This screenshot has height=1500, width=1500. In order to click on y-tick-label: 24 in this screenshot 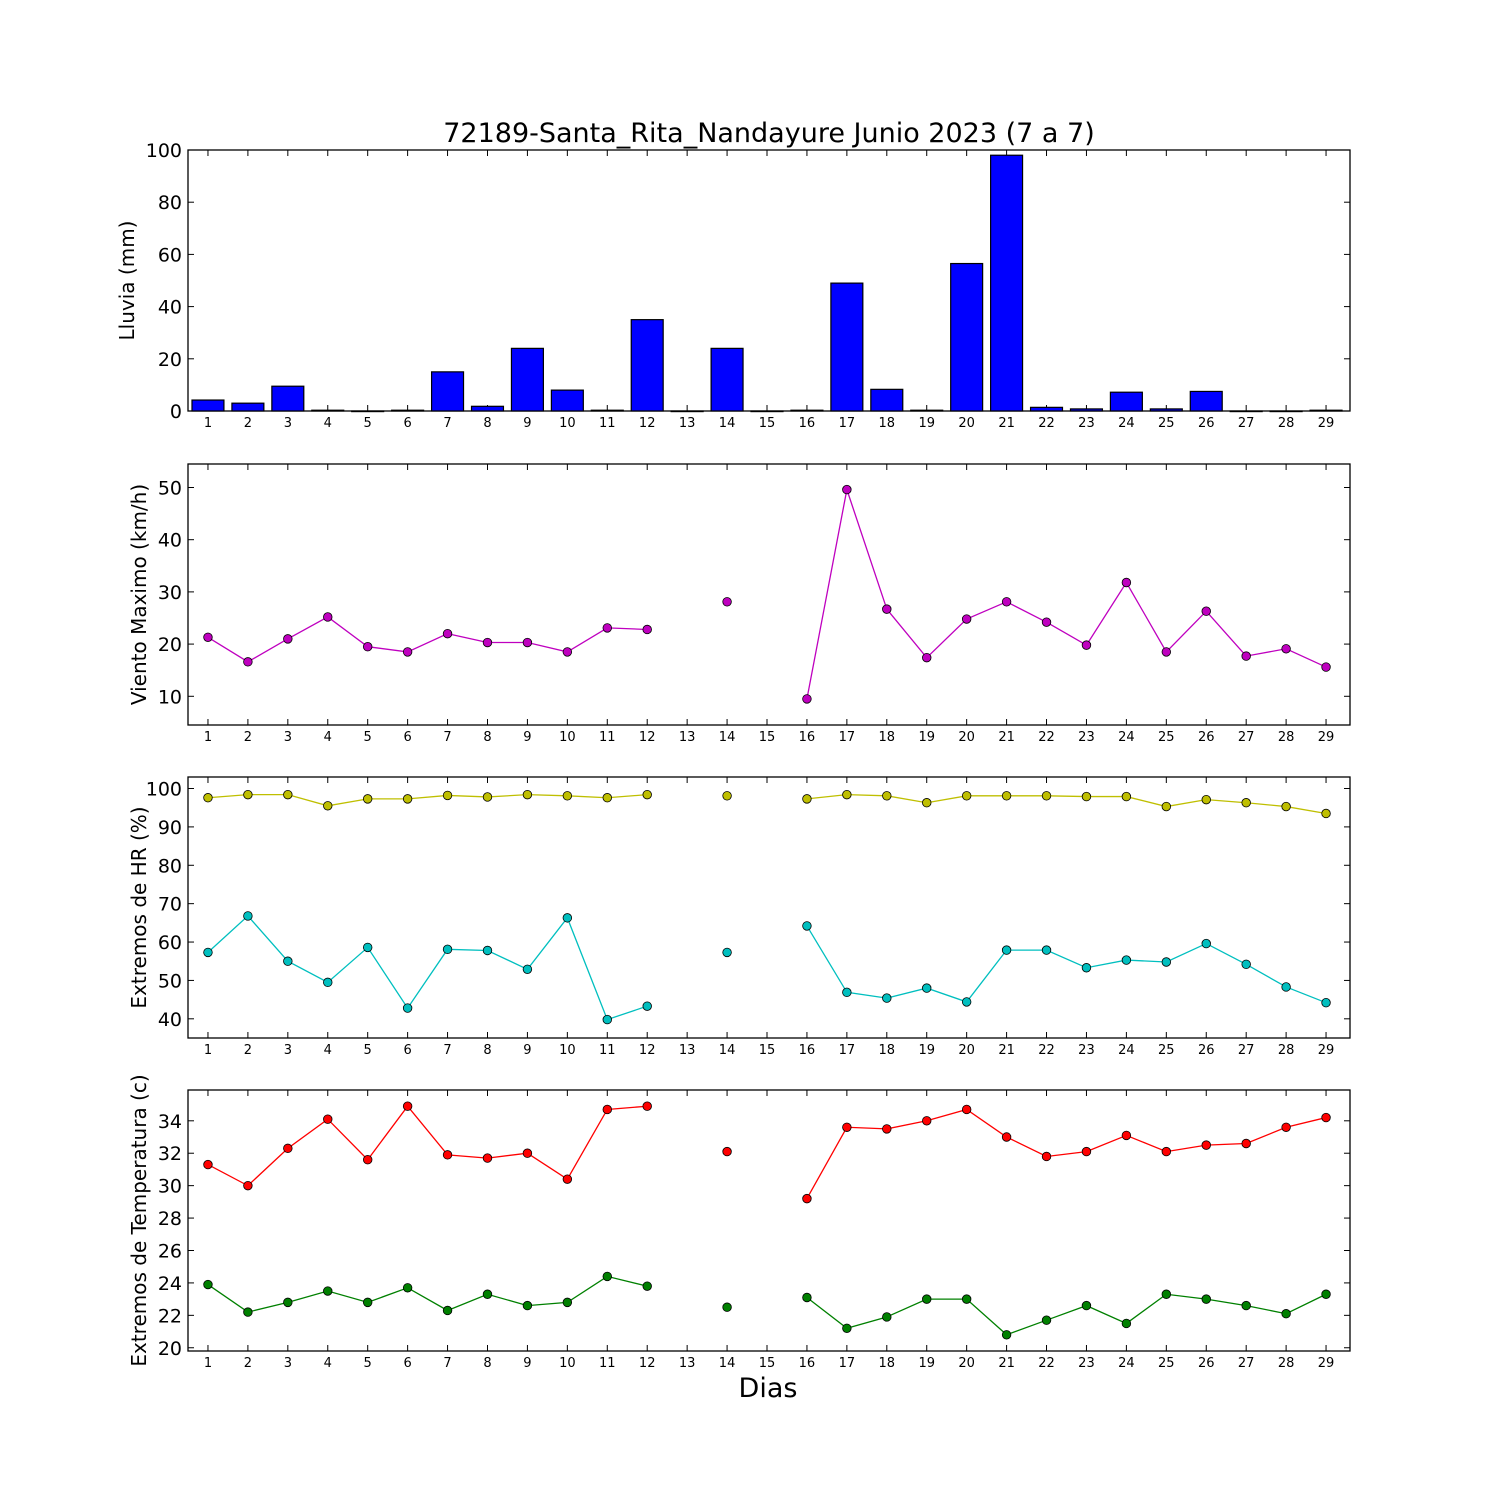, I will do `click(170, 1284)`.